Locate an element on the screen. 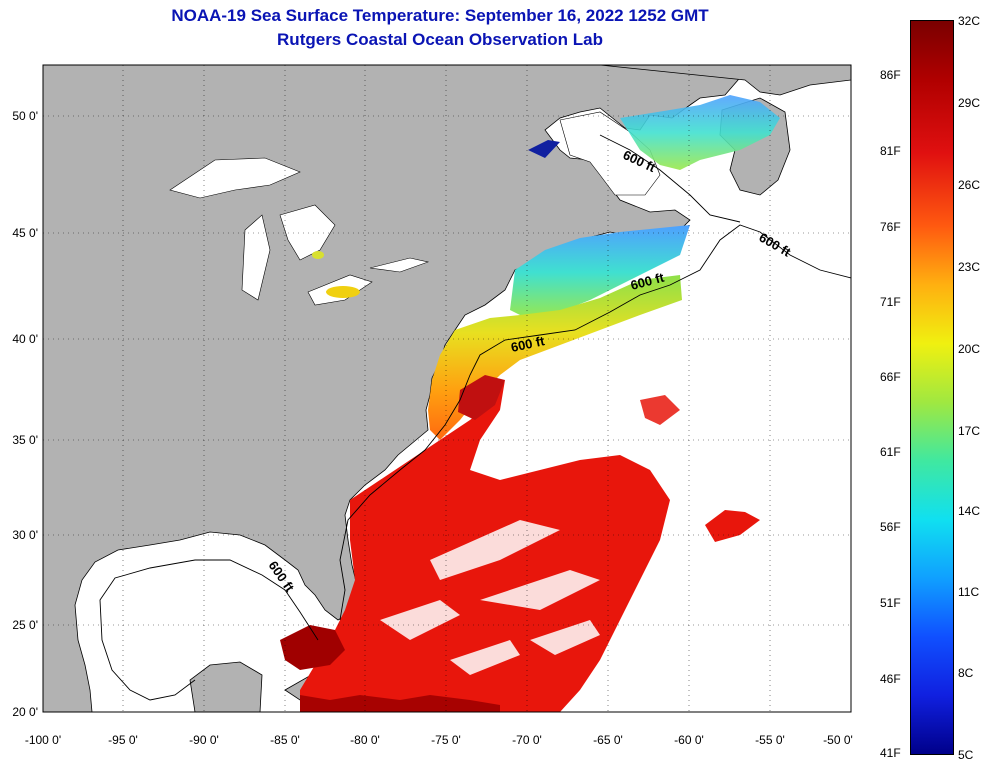 This screenshot has height=770, width=984. colorbar-c-label: 20C is located at coordinates (969, 349).